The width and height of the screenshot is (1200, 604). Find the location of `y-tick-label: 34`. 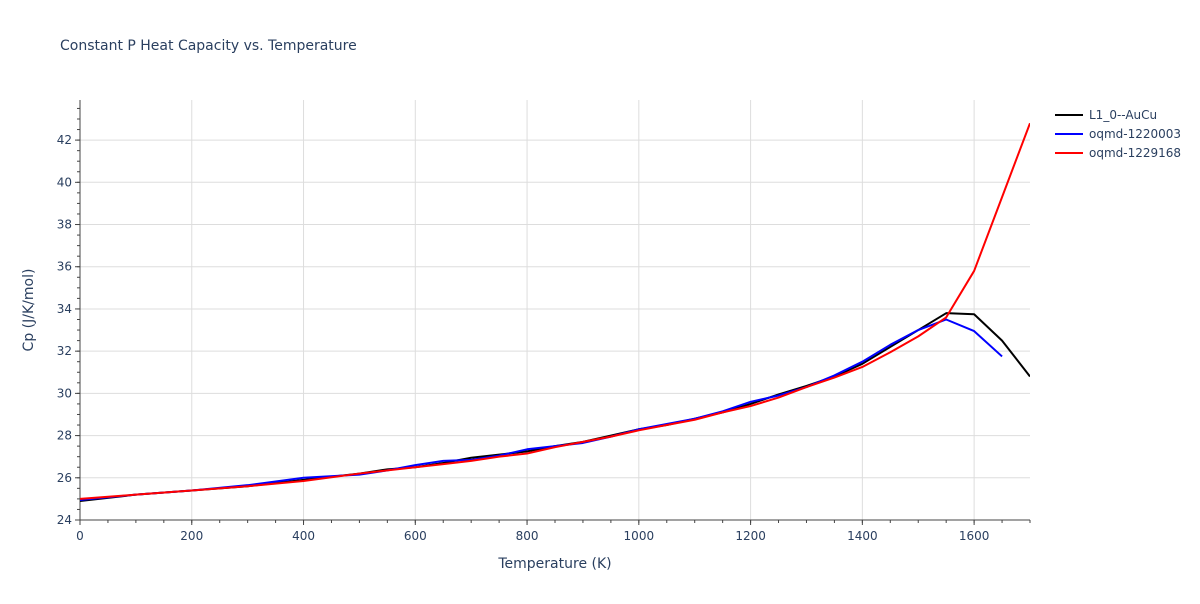

y-tick-label: 34 is located at coordinates (64, 309).